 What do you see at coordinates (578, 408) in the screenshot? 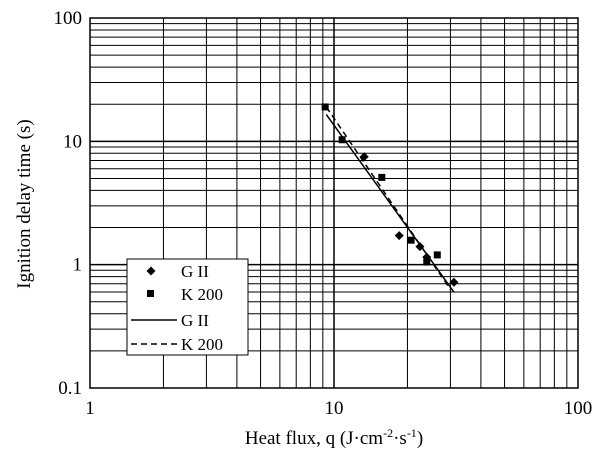
I see `x-tick-label: 100` at bounding box center [578, 408].